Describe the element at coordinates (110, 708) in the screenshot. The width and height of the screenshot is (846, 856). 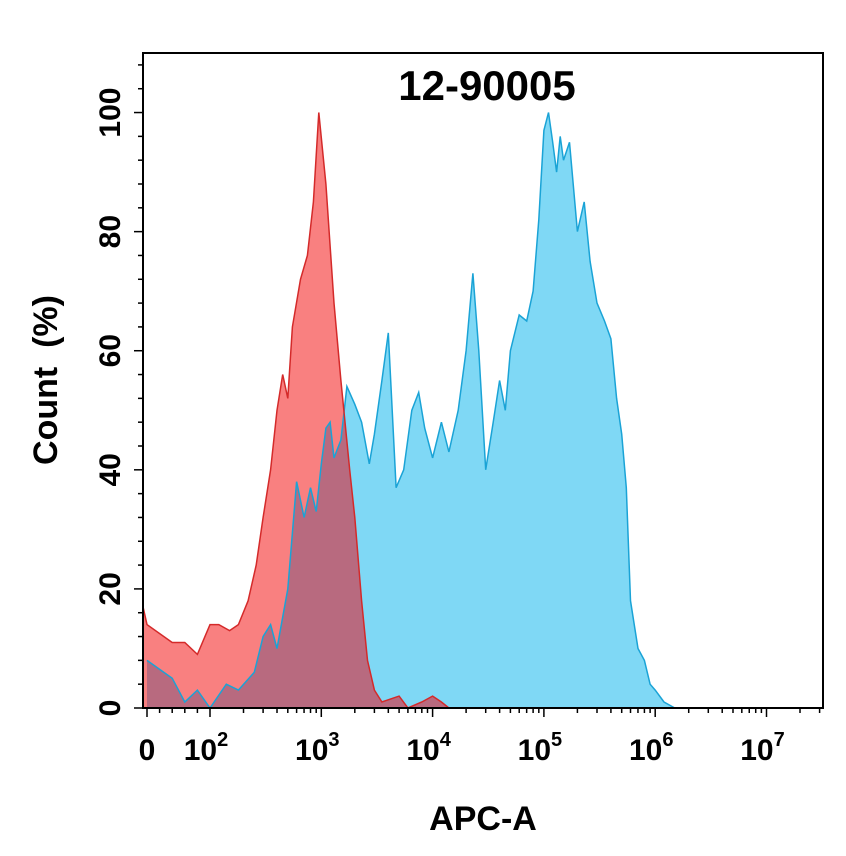
I see `y-tick-label: 0` at that location.